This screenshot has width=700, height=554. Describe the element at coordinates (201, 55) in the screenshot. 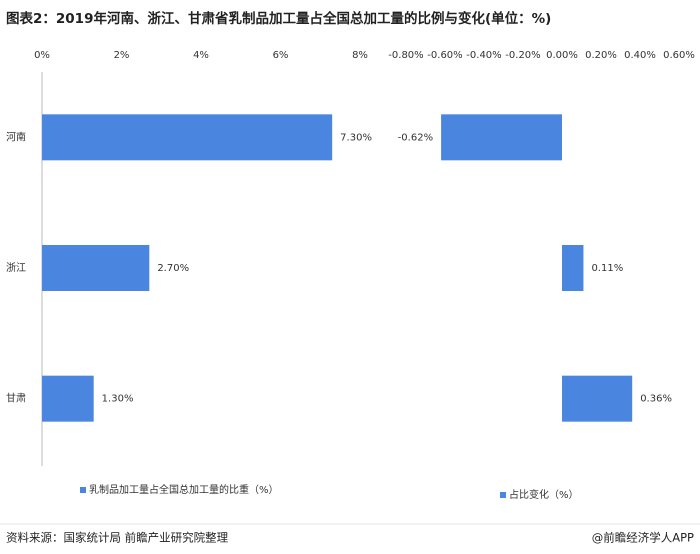

I see `x-tick-label: 4%` at that location.